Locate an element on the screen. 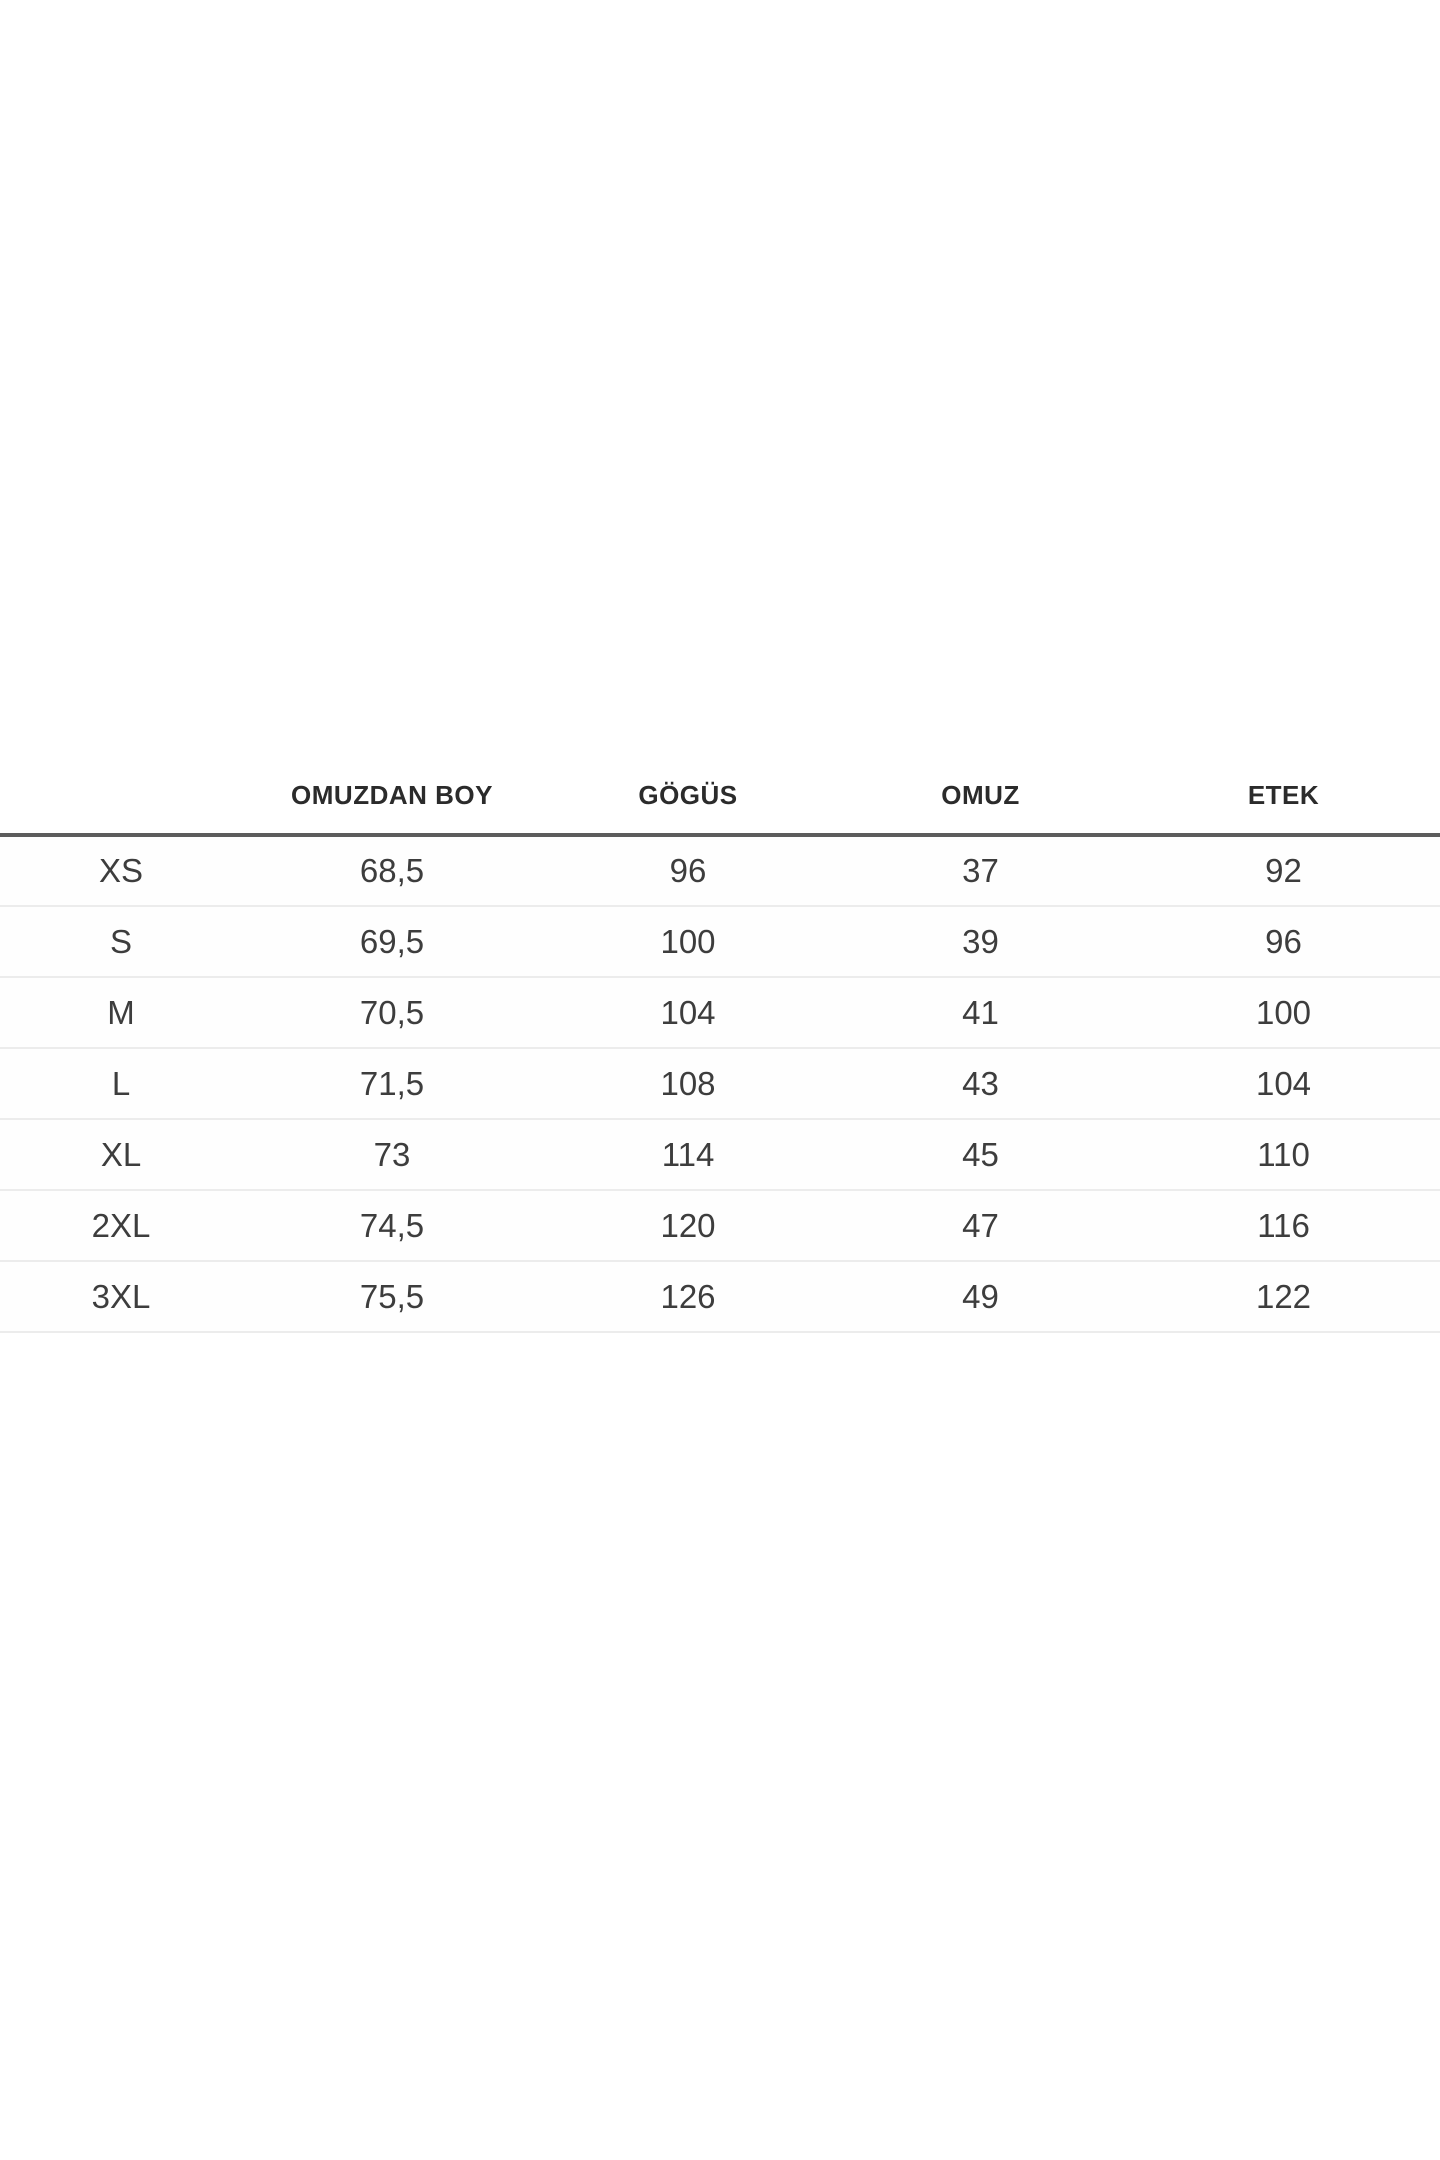 This screenshot has height=2160, width=1440. value-cell: 114 is located at coordinates (688, 1155).